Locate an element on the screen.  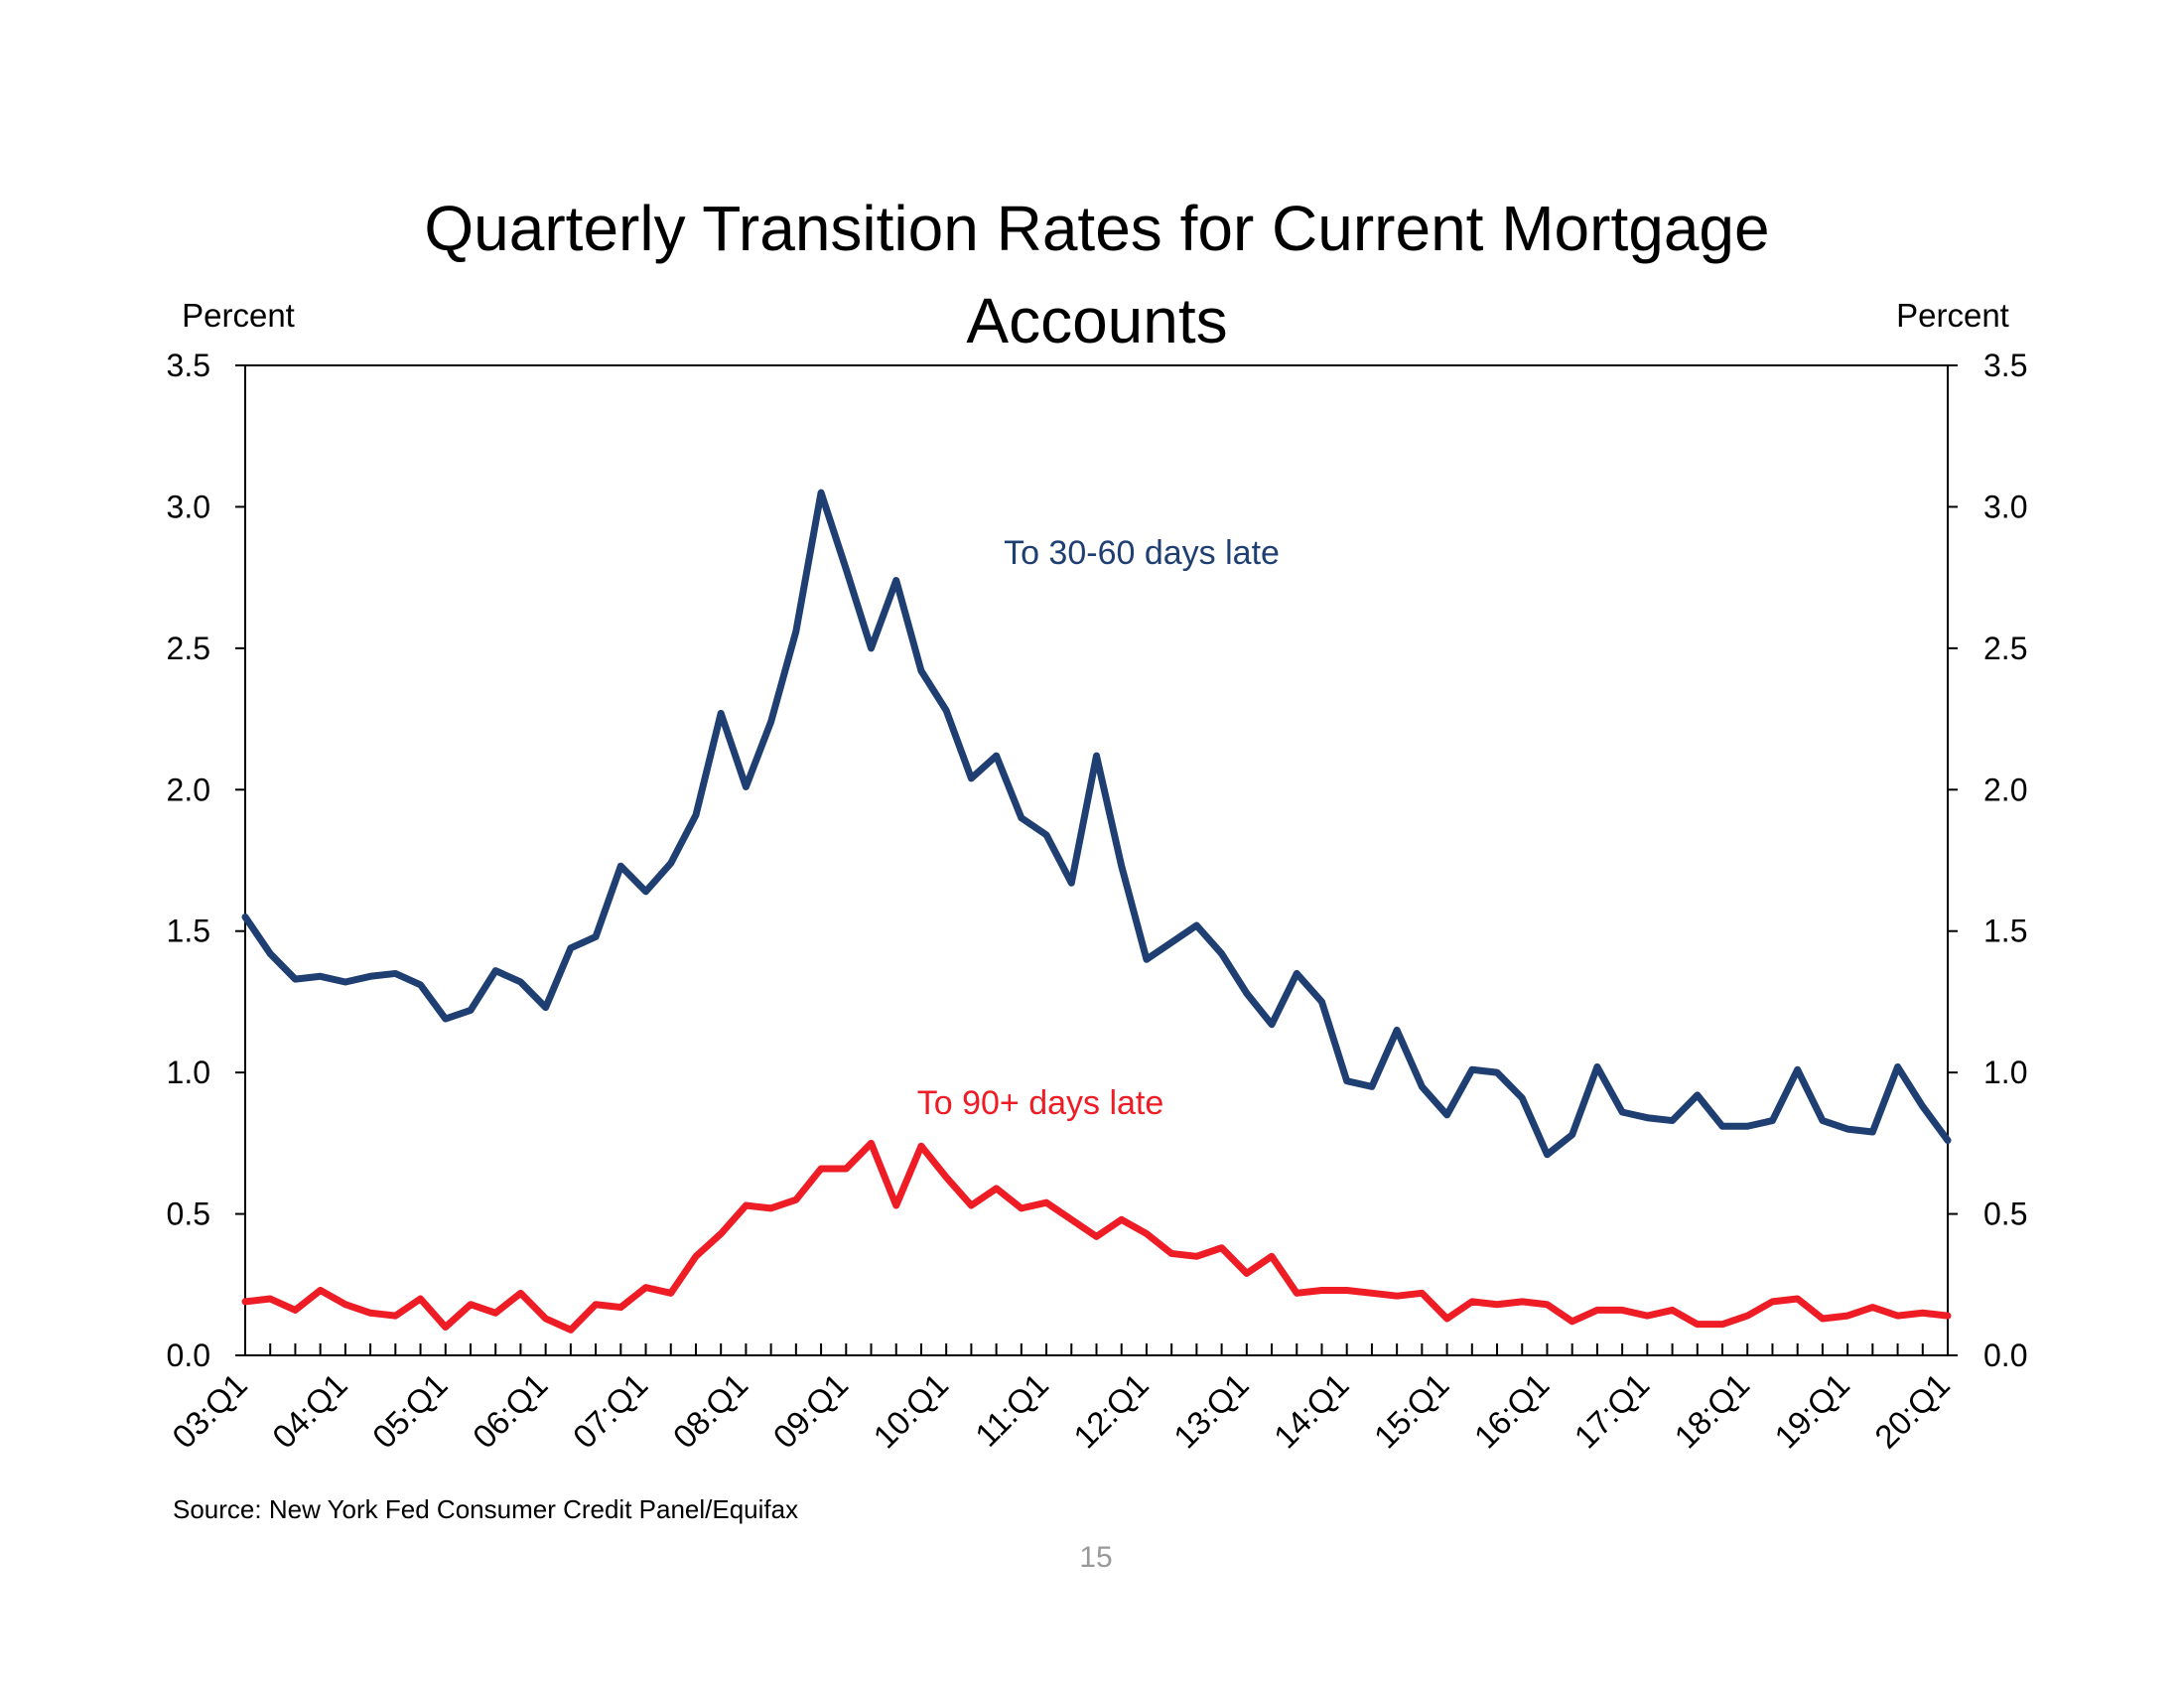
x-tick-label: 13:Q1 is located at coordinates (1211, 1411).